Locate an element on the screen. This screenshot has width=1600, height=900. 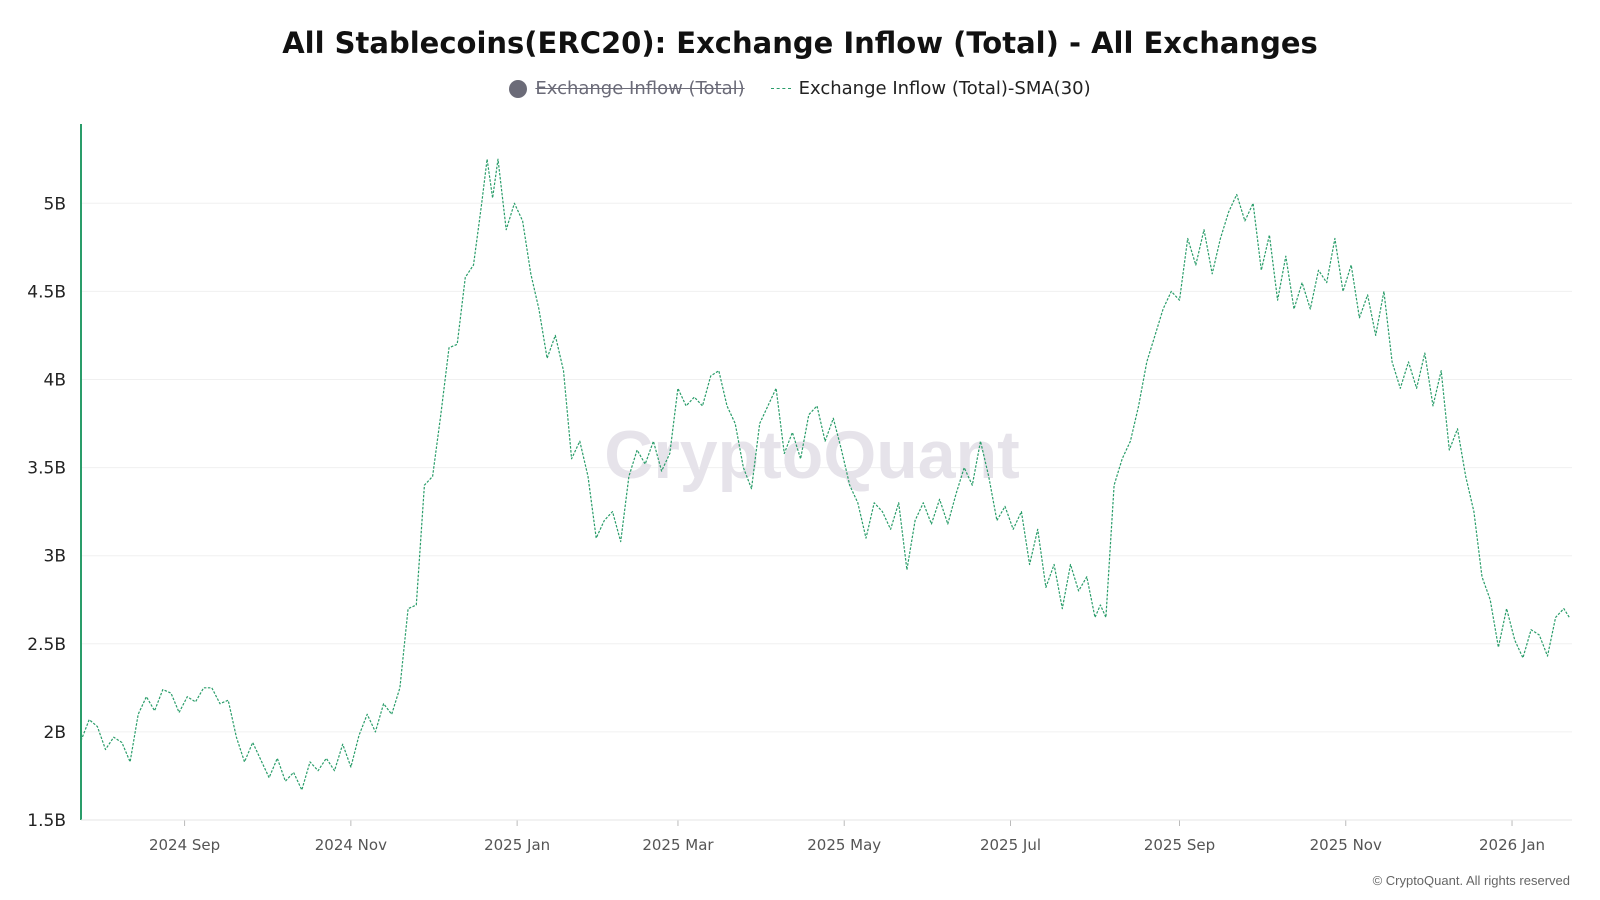
x-tick-label: 2025 Jan is located at coordinates (517, 845).